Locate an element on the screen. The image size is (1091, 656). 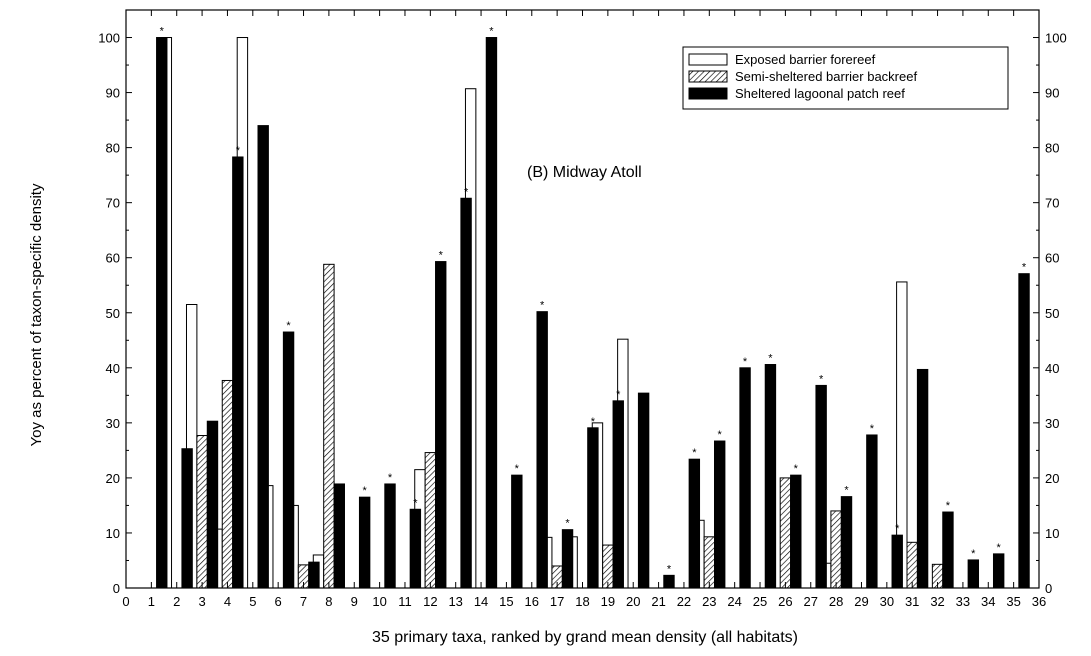
x-tick-label-3: 3 is located at coordinates (201, 601).